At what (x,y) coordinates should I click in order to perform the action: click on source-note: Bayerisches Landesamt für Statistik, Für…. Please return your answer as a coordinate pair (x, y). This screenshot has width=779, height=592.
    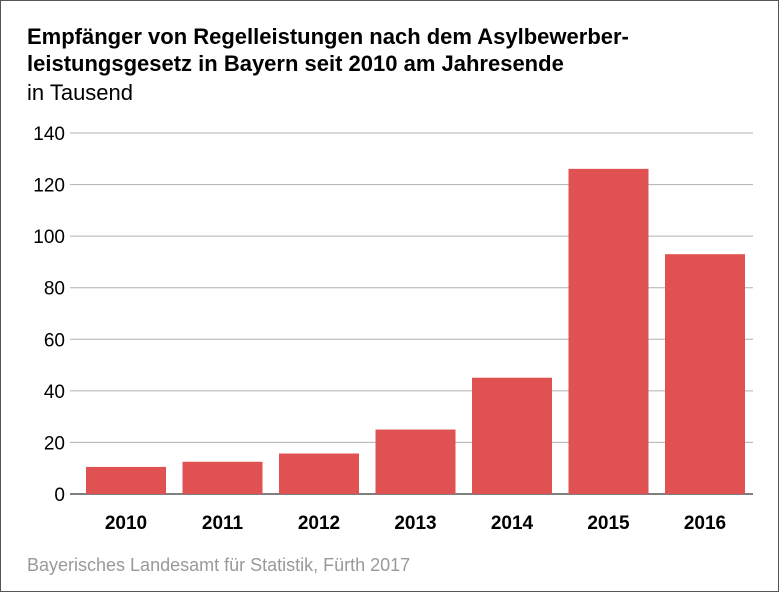
    Looking at the image, I should click on (219, 565).